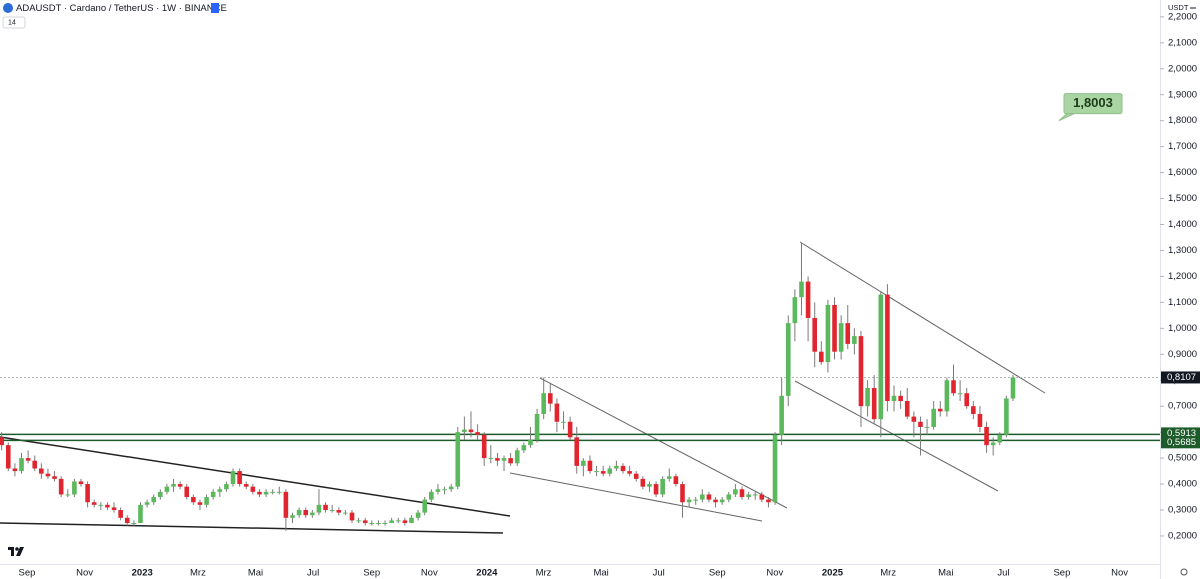  Describe the element at coordinates (429, 573) in the screenshot. I see `x-tick-label: Nov` at that location.